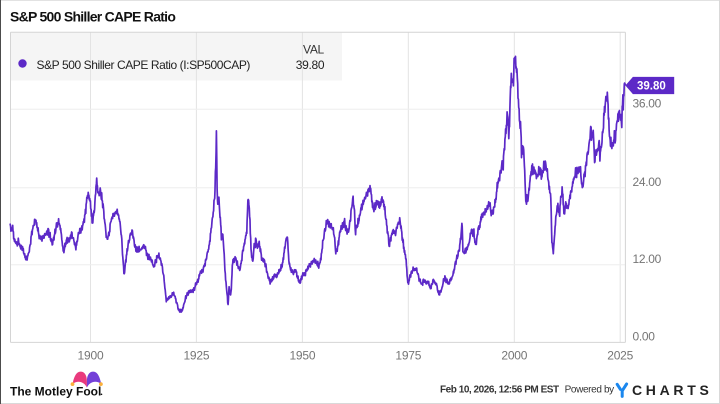 The width and height of the screenshot is (720, 404). What do you see at coordinates (499, 390) in the screenshot?
I see `svg-text: Feb 10, 2026, 12:56 PM EST` at bounding box center [499, 390].